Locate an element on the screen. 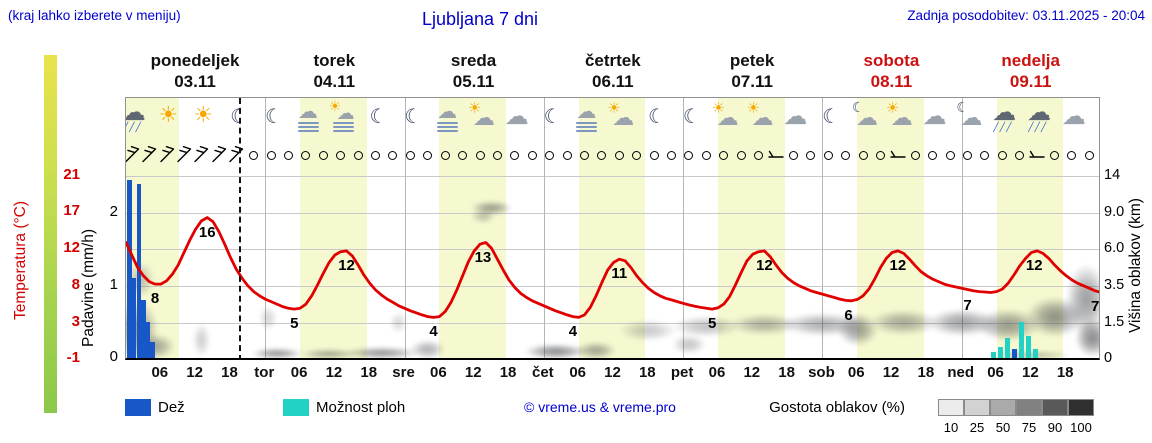 The width and height of the screenshot is (1152, 443). x-tick-06-126: 06 is located at coordinates (856, 372).